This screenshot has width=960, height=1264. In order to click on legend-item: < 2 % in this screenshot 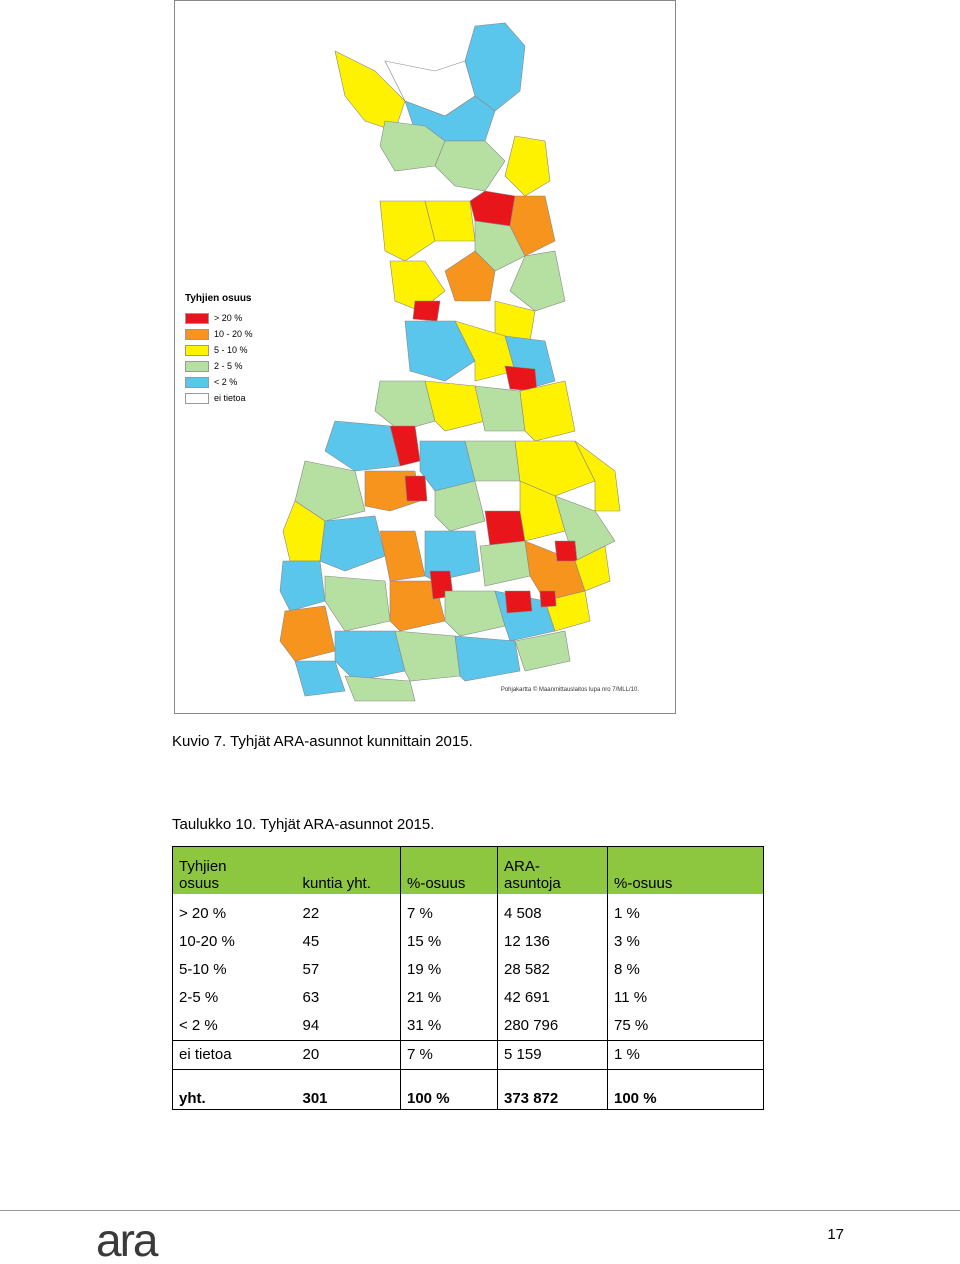, I will do `click(224, 382)`.